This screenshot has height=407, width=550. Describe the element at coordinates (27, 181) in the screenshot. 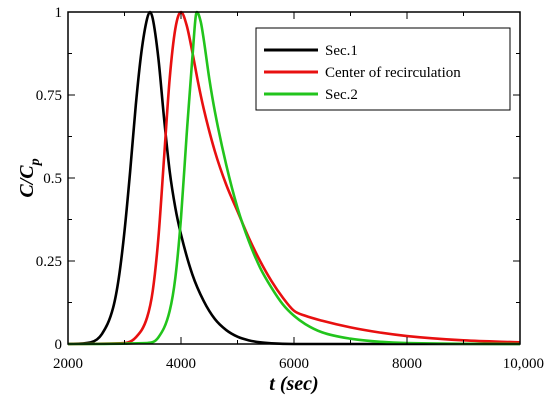

I see `y-axis-title-main: C/C` at that location.